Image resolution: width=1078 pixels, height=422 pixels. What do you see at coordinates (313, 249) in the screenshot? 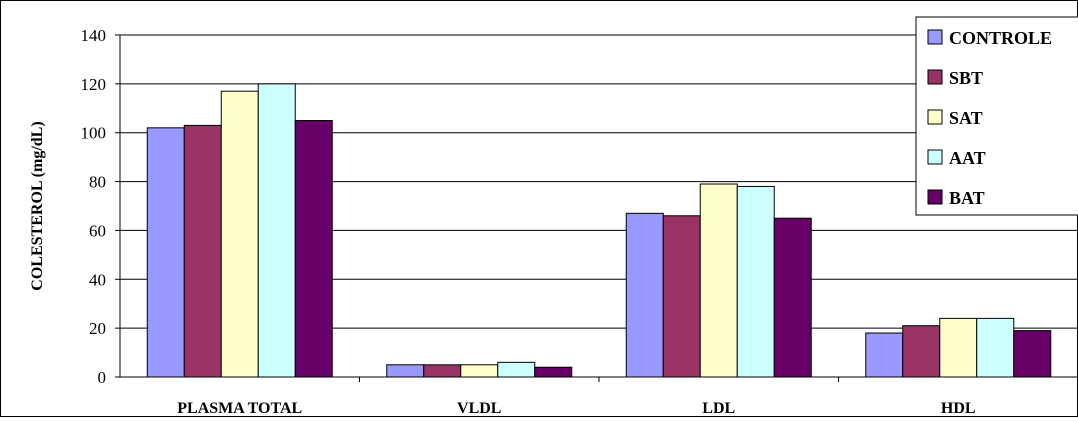
I see `bar-bat-plasma-total` at bounding box center [313, 249].